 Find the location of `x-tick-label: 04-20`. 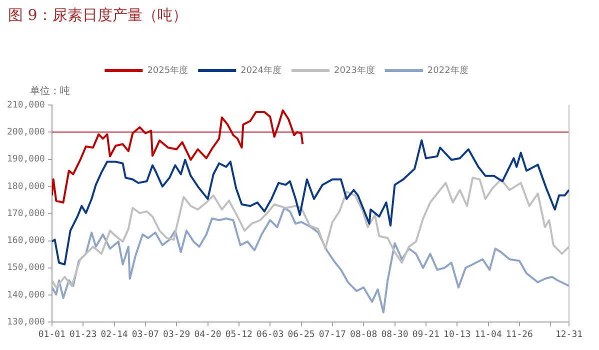

x-tick-label: 04-20 is located at coordinates (208, 335).